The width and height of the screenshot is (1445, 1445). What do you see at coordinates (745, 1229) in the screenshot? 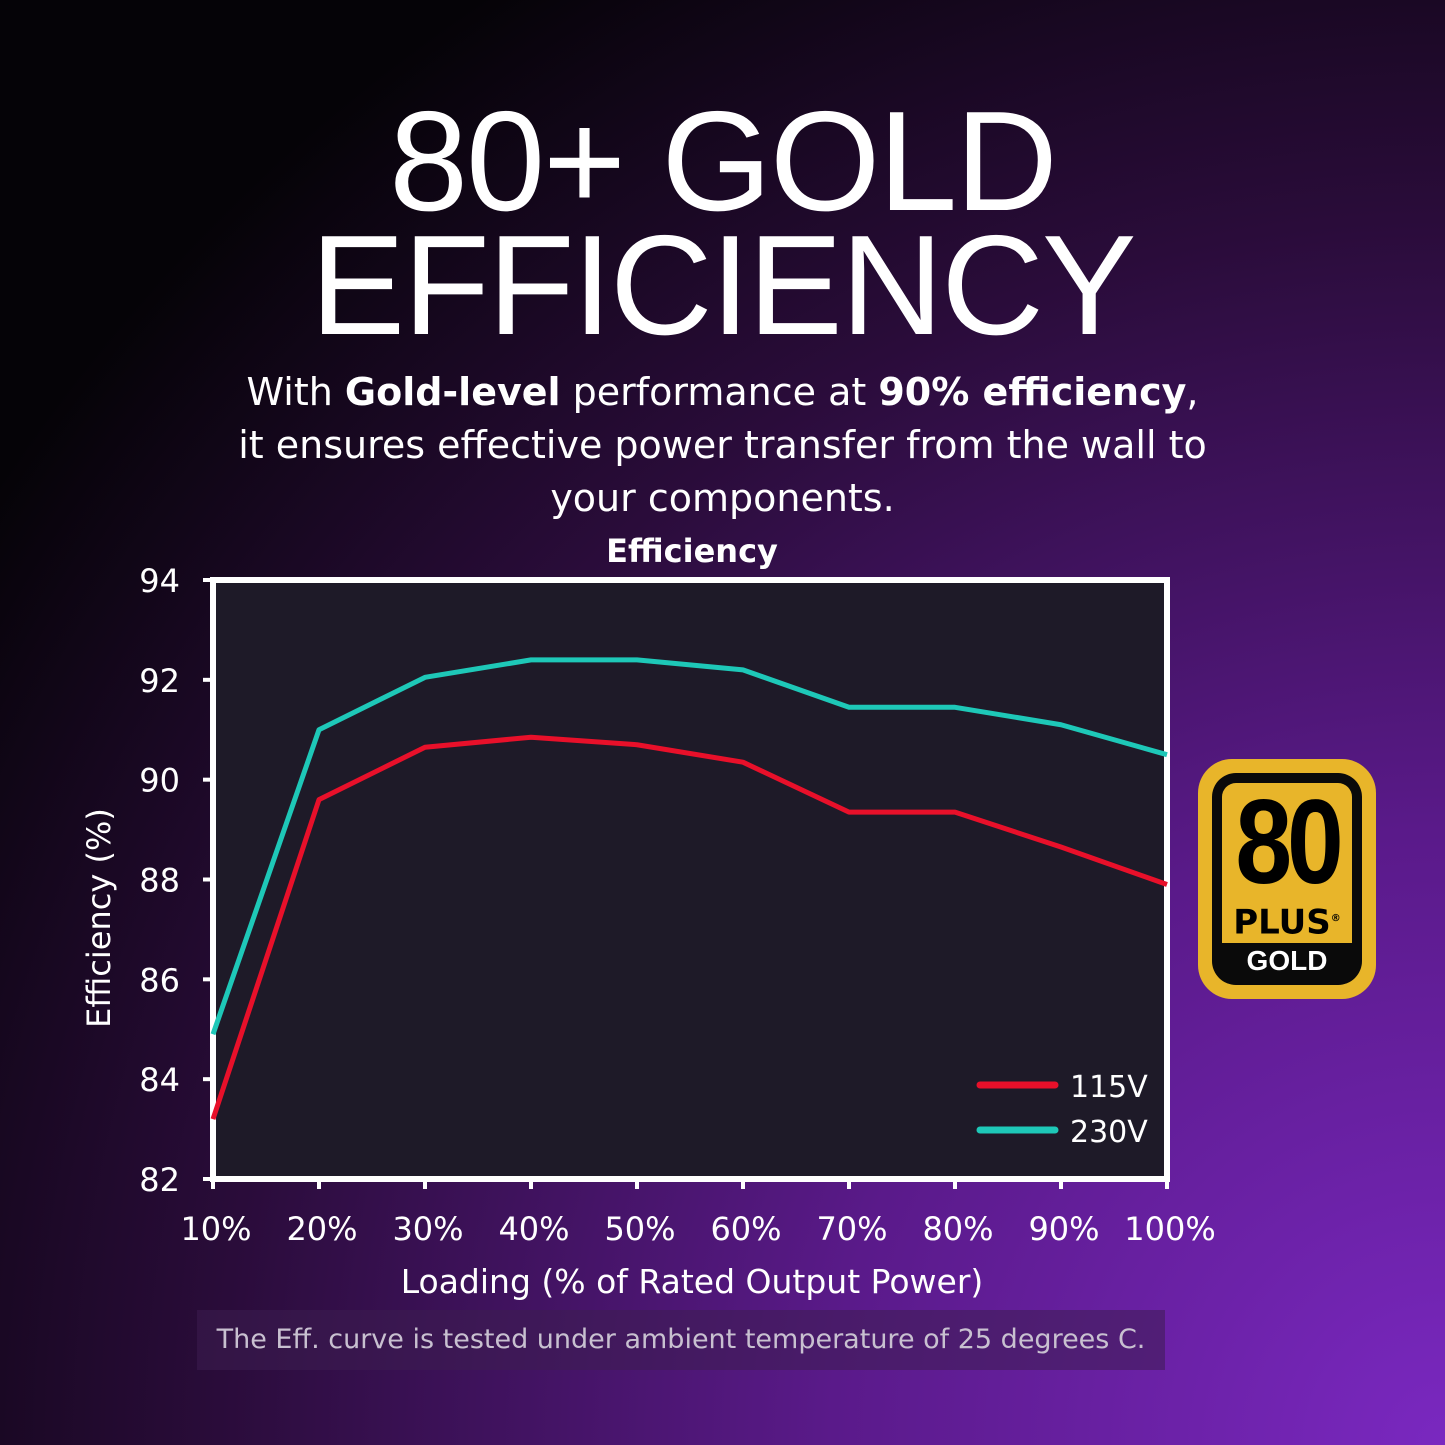
I see `x-tick-label: 60%` at bounding box center [745, 1229].